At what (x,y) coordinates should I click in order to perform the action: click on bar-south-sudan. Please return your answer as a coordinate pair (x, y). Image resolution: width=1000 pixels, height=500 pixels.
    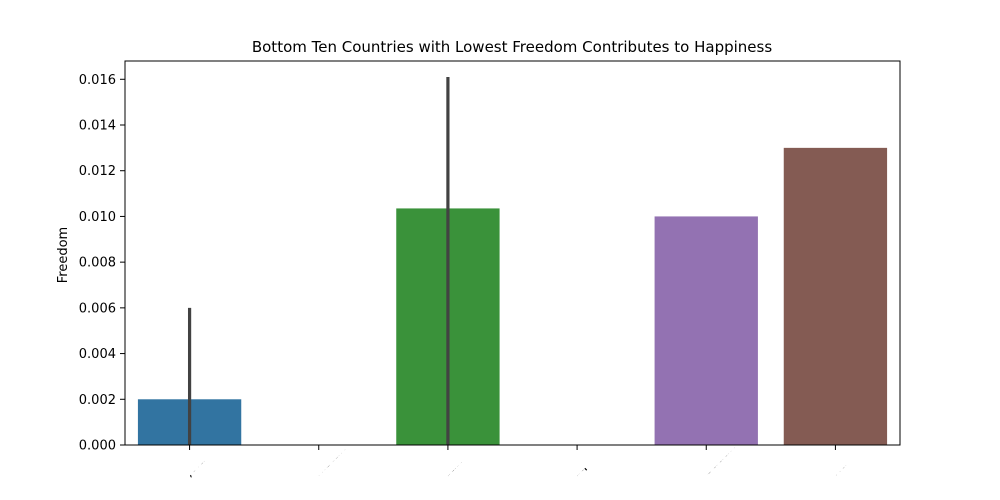
    Looking at the image, I should click on (706, 330).